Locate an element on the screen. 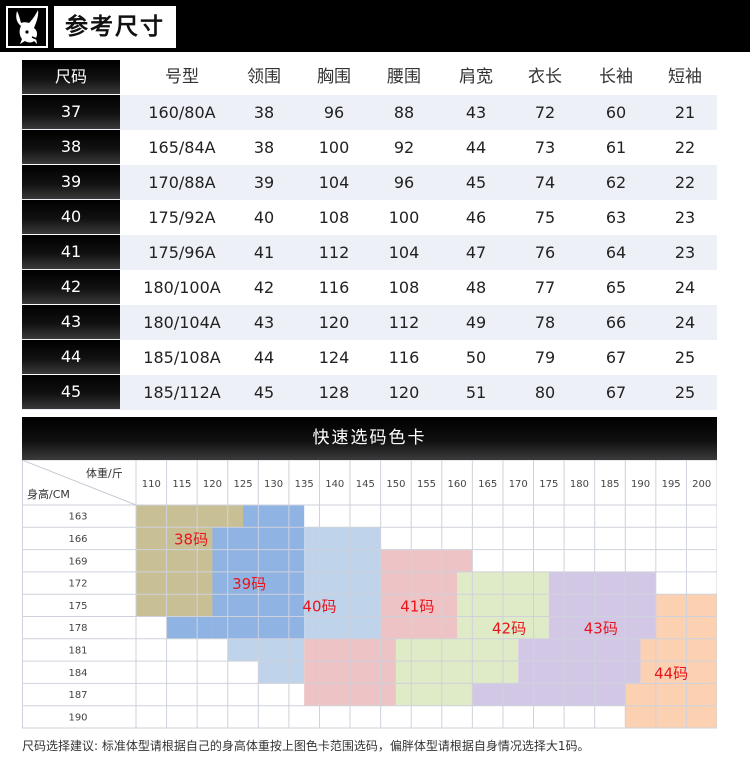  table-cell: 74 is located at coordinates (545, 182).